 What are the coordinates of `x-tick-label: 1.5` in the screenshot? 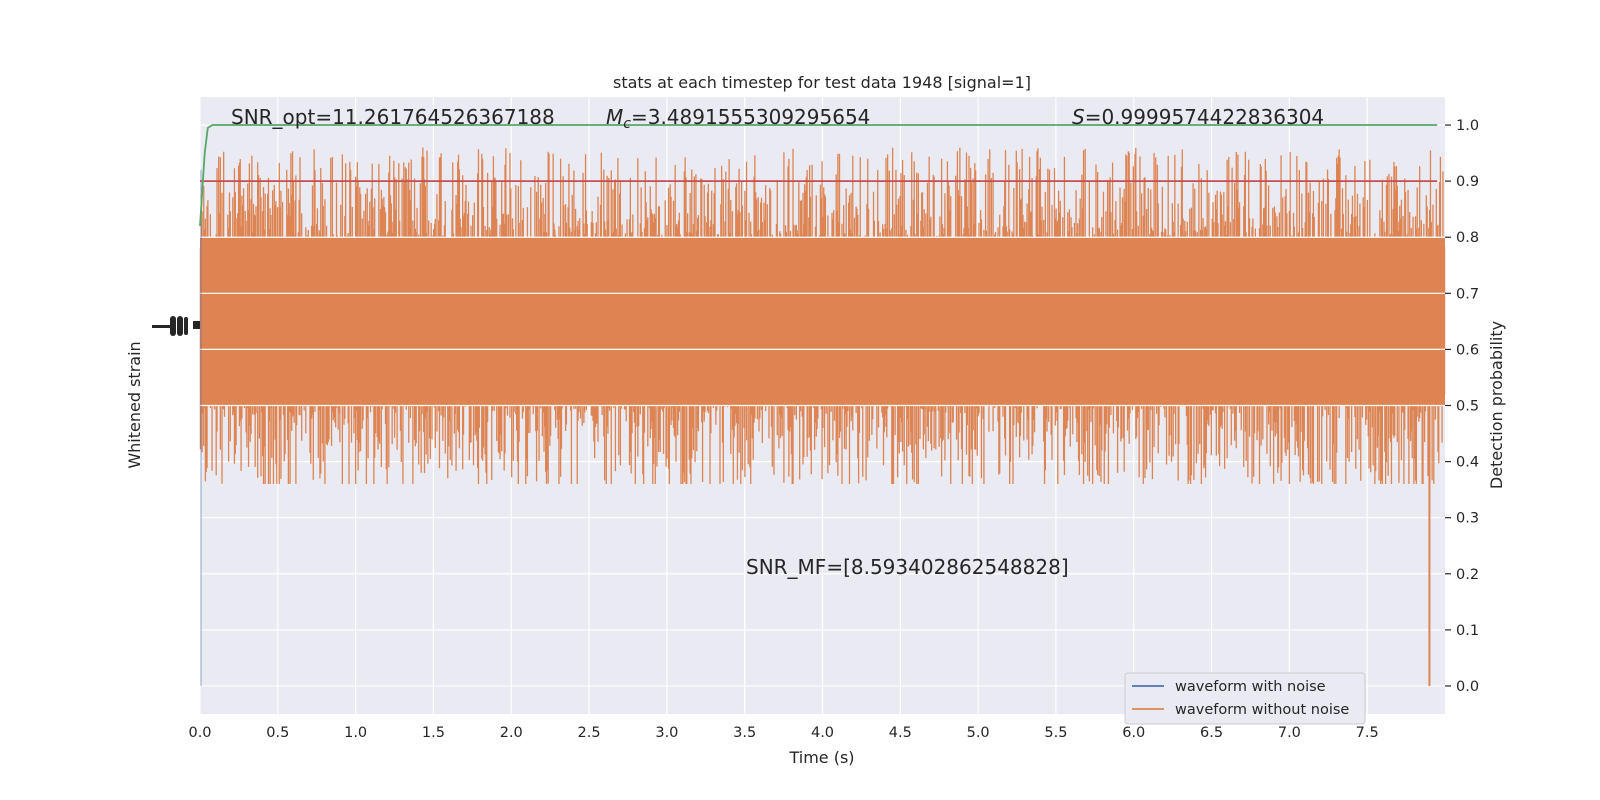 It's located at (433, 733).